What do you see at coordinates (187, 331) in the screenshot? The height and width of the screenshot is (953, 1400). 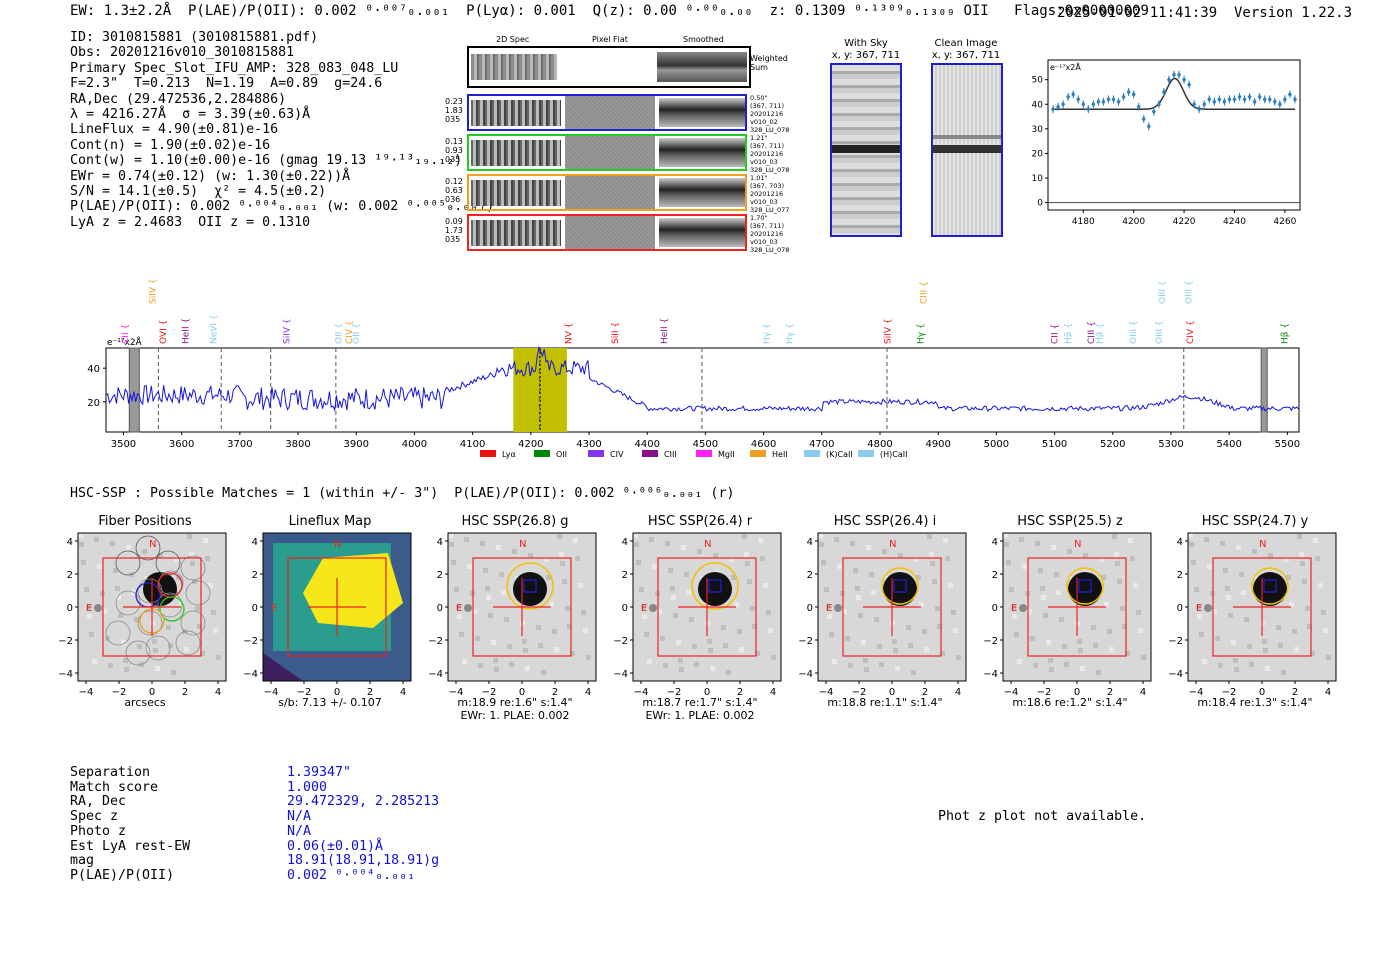 I see `emission-line-label: HeII {` at bounding box center [187, 331].